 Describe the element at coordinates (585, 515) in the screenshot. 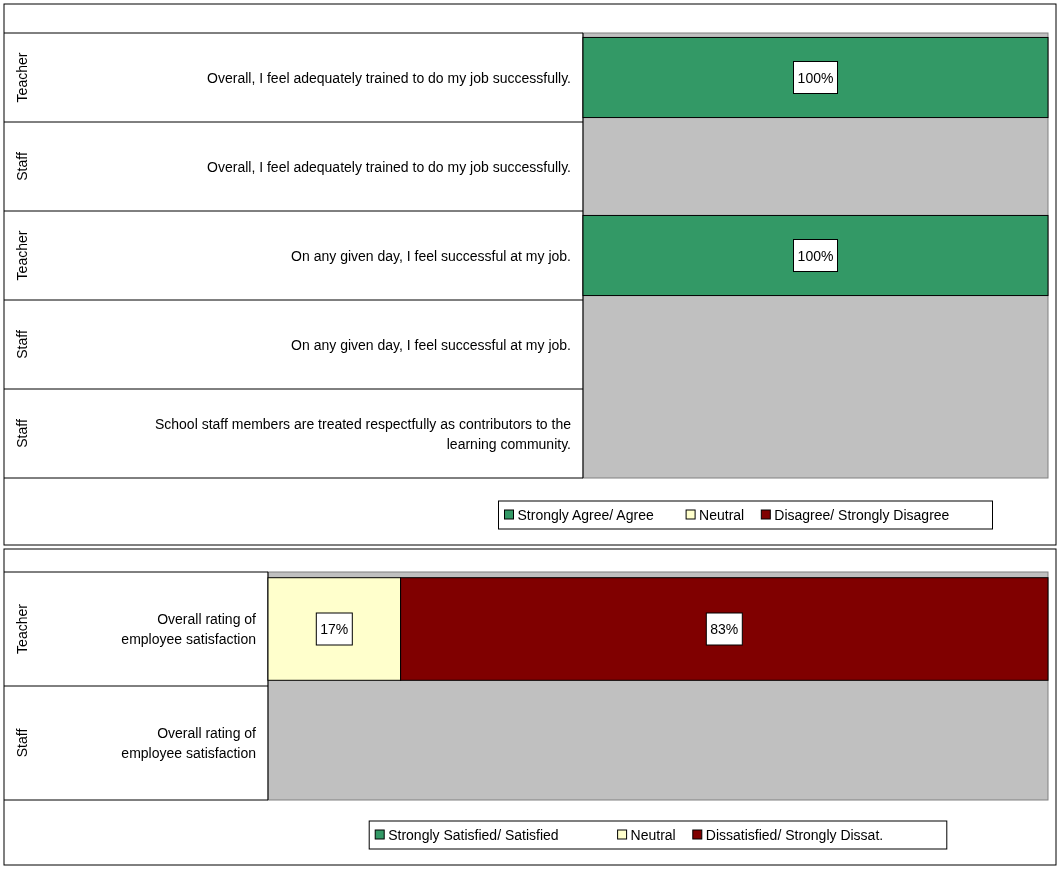

I see `legend-label: Strongly Agree/ Agree` at that location.